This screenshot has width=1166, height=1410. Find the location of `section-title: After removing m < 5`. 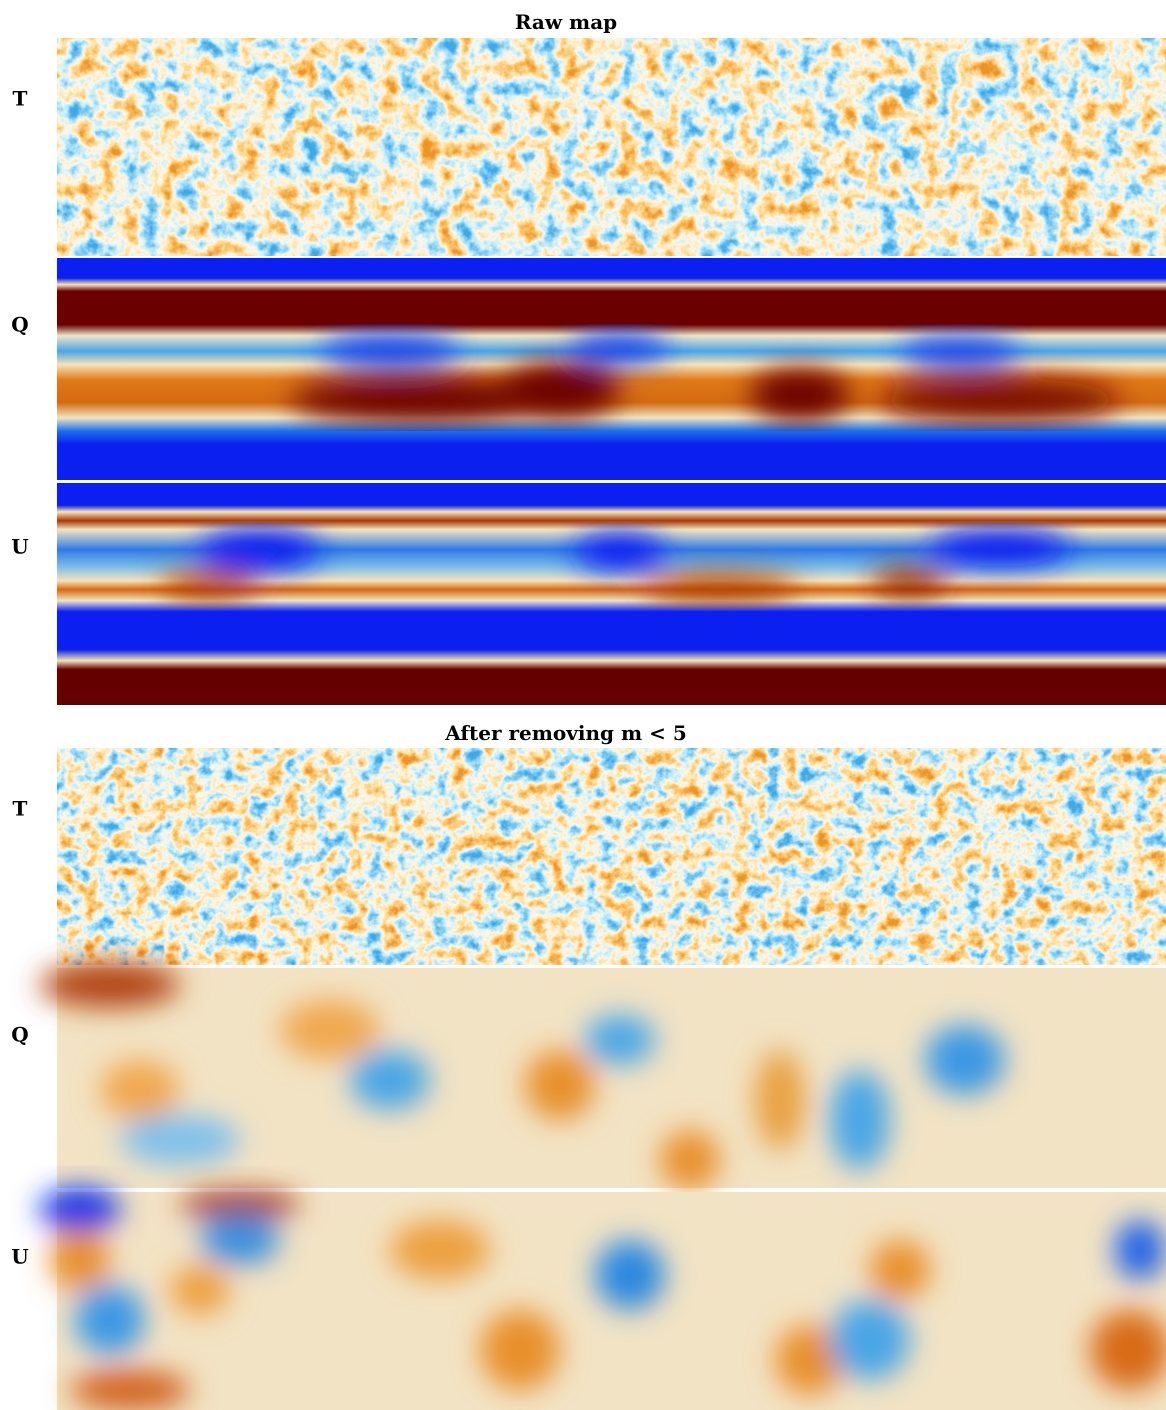

section-title: After removing m < 5 is located at coordinates (565, 733).